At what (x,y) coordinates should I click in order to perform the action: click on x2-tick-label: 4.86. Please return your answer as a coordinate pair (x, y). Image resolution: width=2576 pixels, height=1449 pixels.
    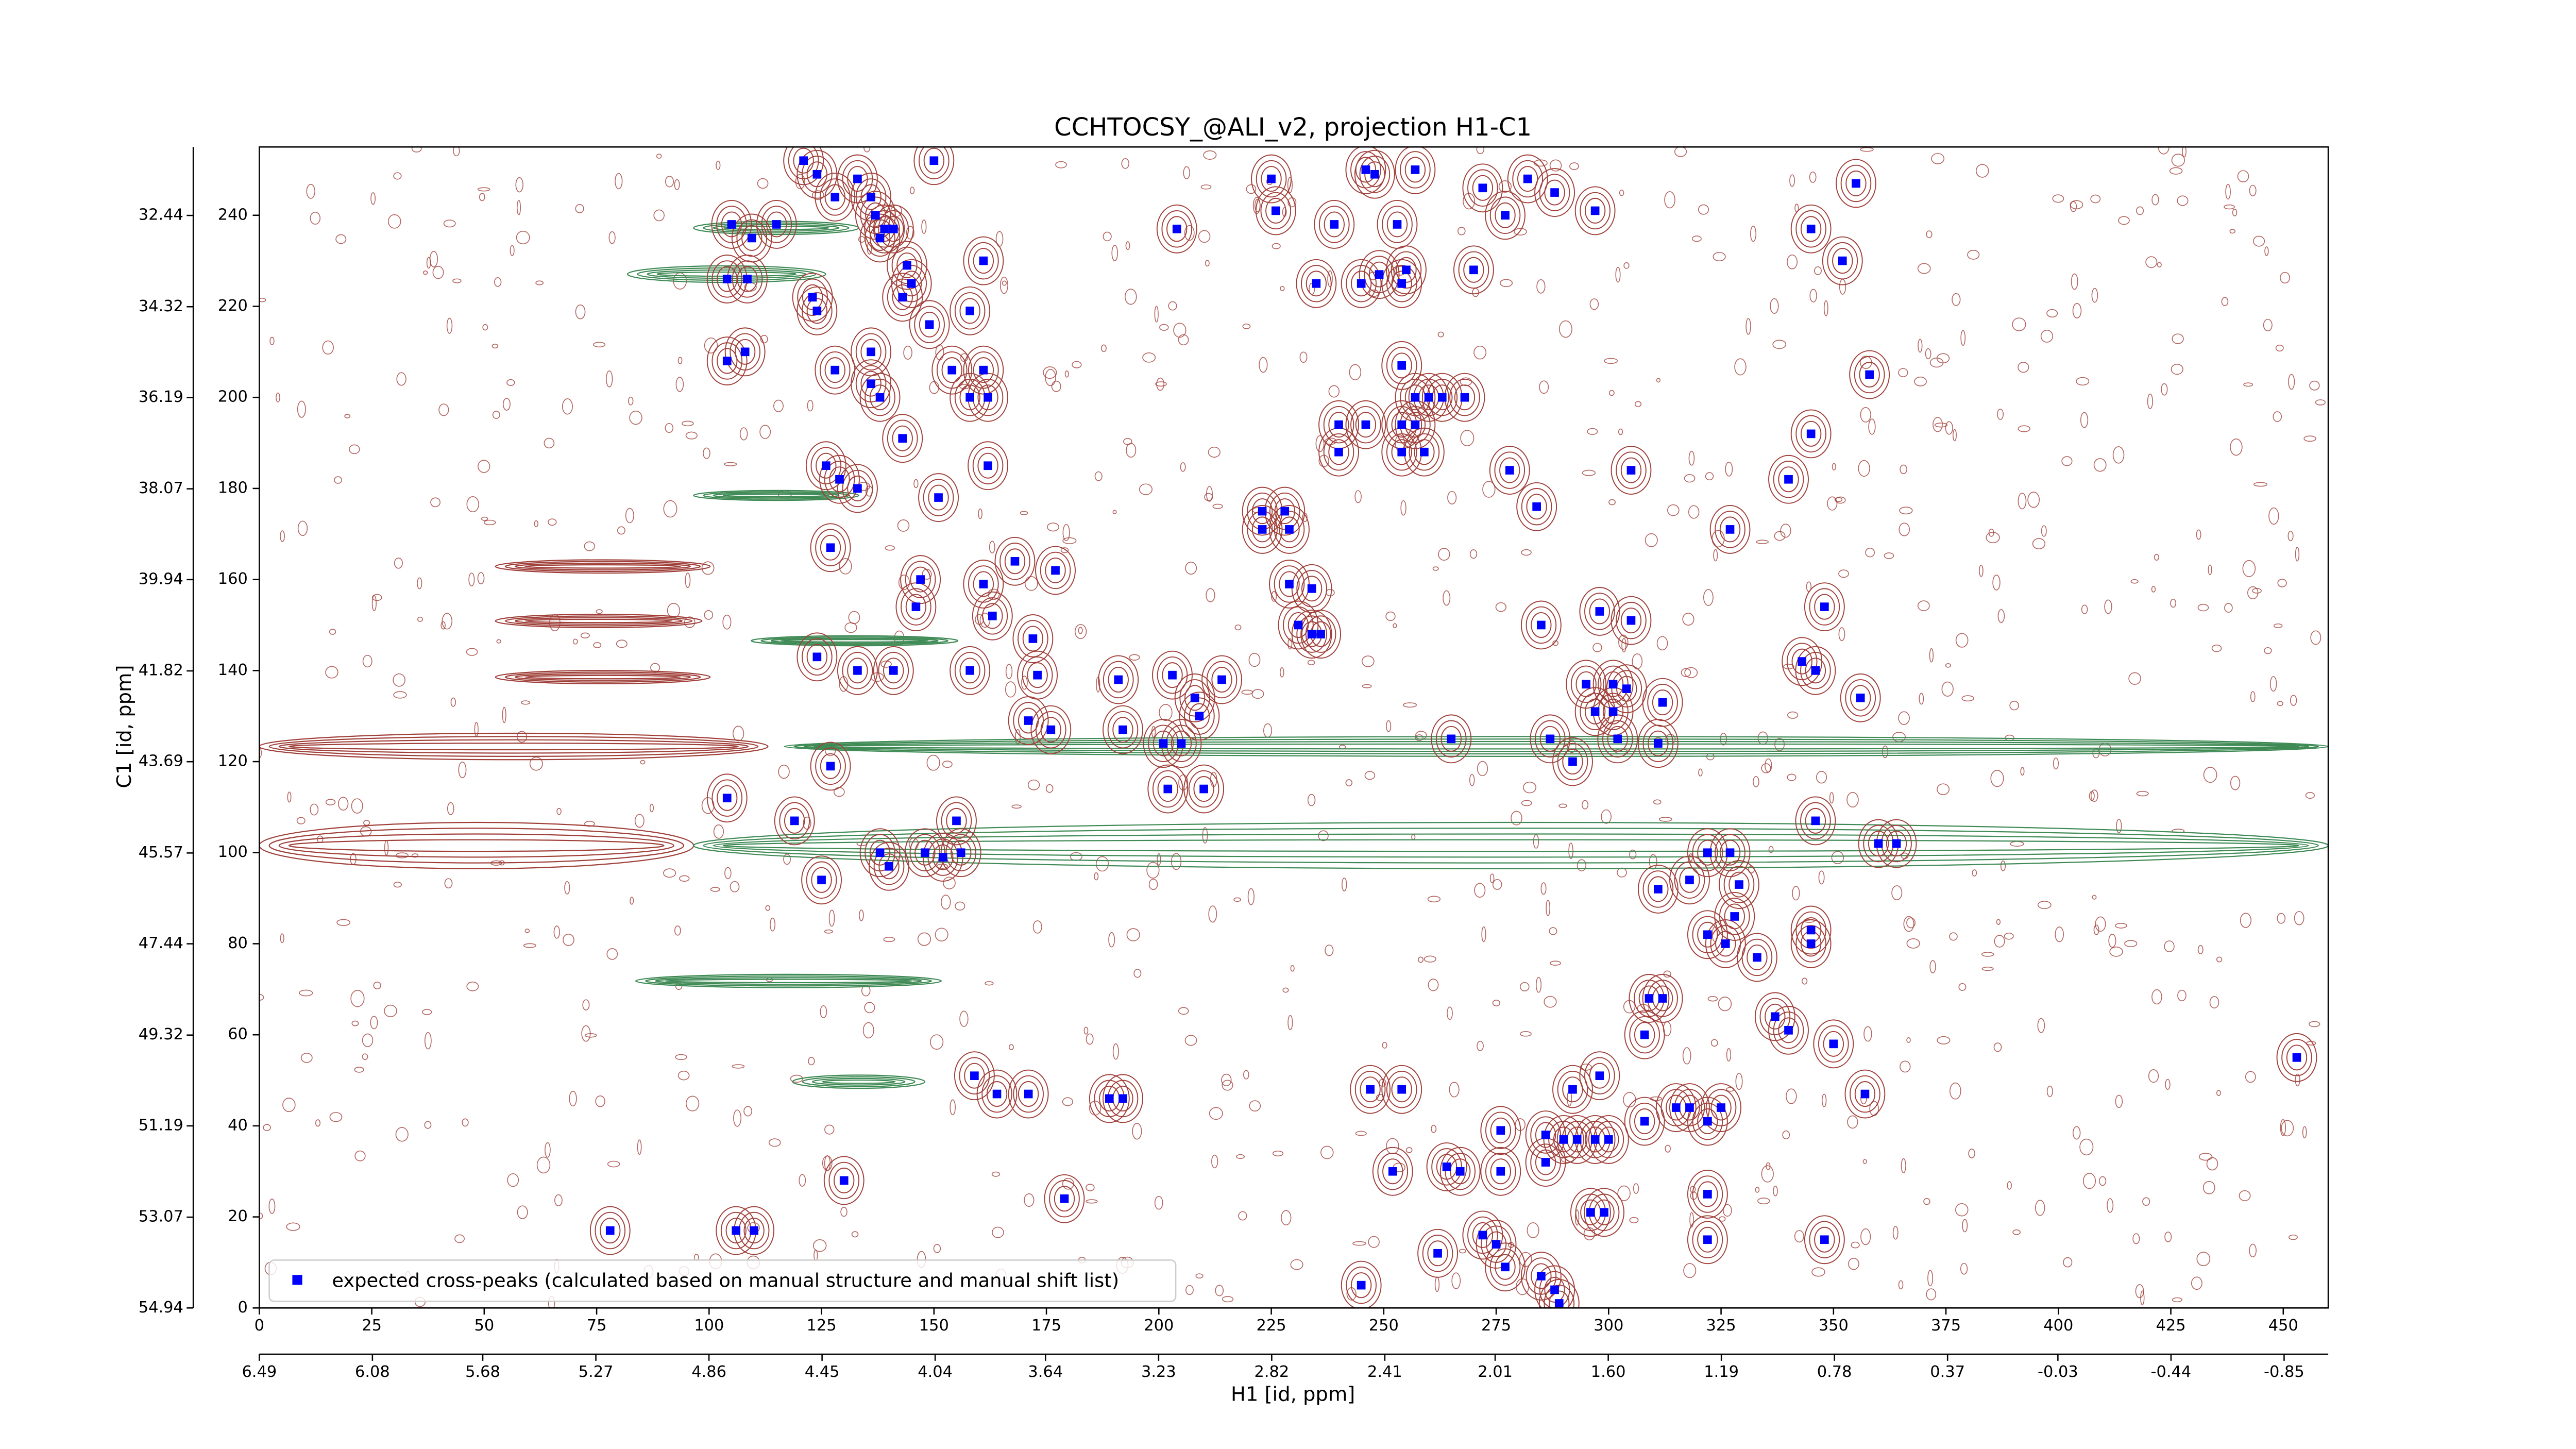
    Looking at the image, I should click on (709, 1372).